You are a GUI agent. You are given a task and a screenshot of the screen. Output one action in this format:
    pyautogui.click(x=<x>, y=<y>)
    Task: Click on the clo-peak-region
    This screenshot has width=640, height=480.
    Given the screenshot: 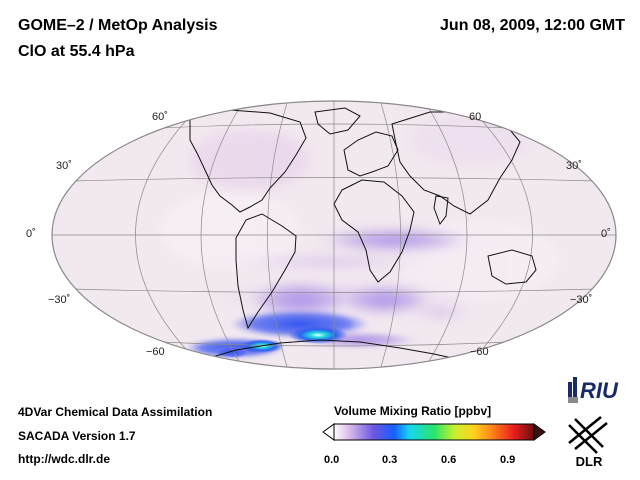 What is the action you would take?
    pyautogui.click(x=281, y=342)
    